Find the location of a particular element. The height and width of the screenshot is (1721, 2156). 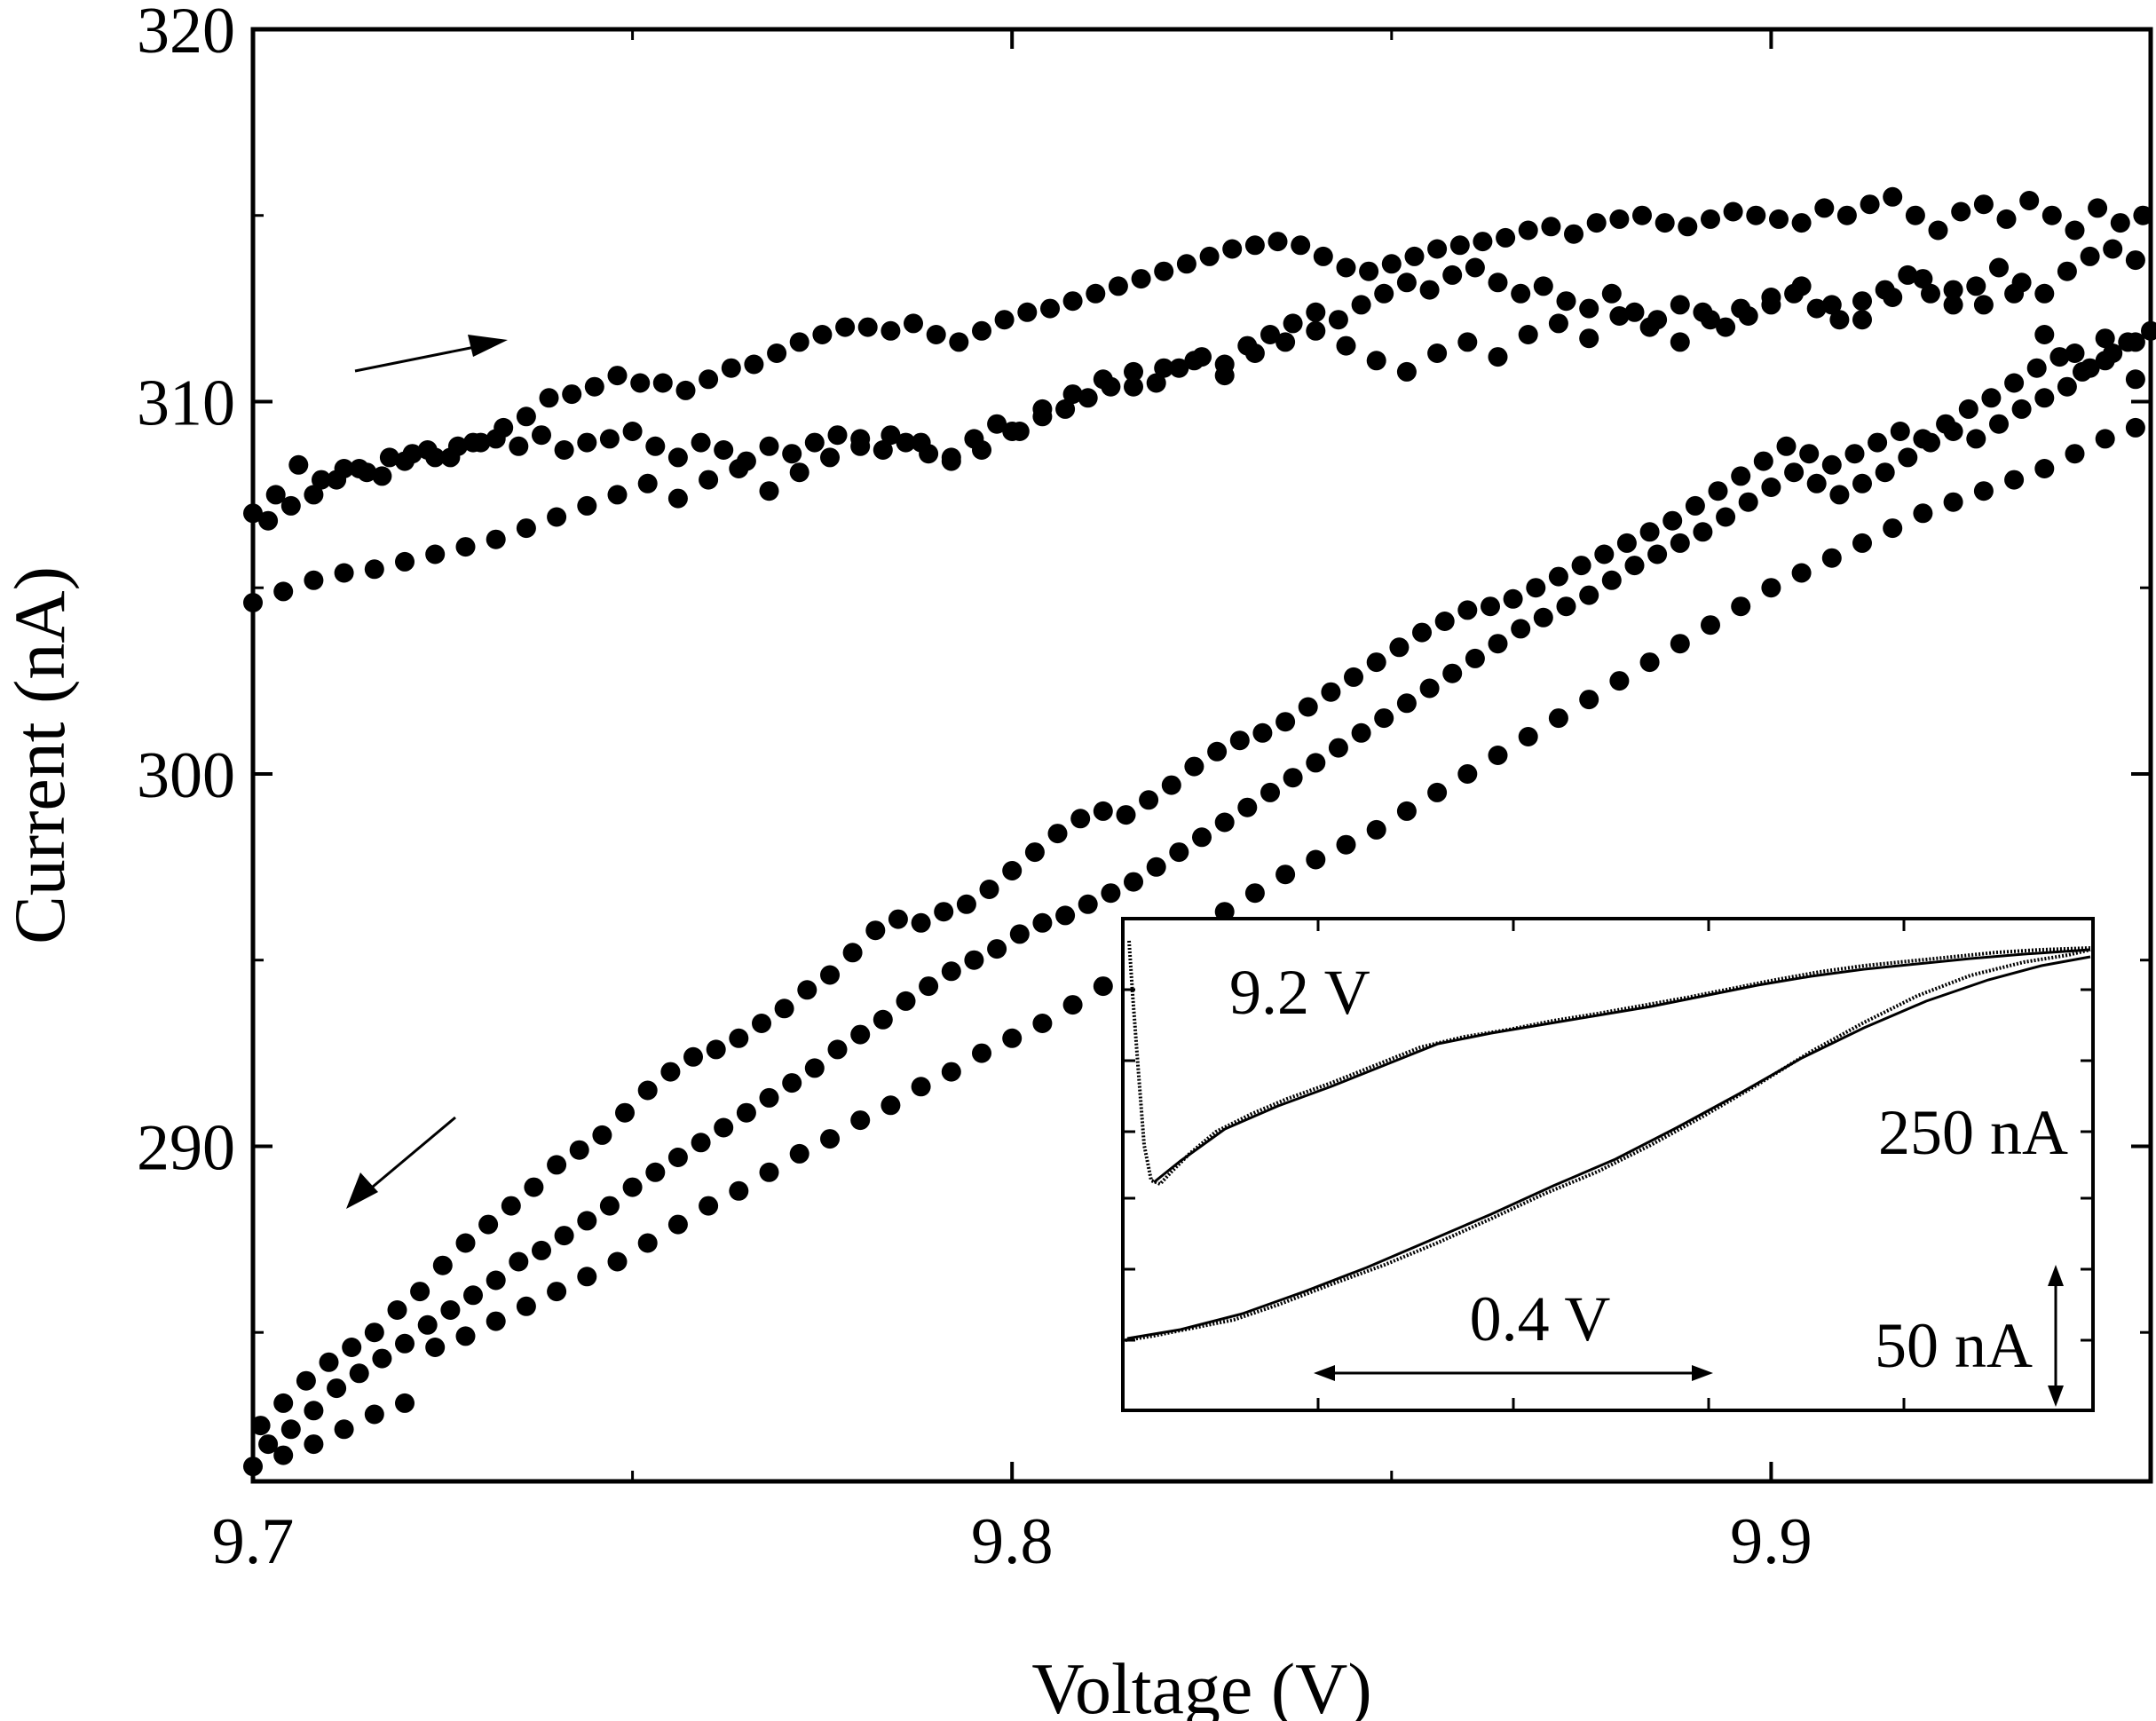

inset-panel: 9.2 V 250 nA 0.4 V 50 nA is located at coordinates (1608, 1164).